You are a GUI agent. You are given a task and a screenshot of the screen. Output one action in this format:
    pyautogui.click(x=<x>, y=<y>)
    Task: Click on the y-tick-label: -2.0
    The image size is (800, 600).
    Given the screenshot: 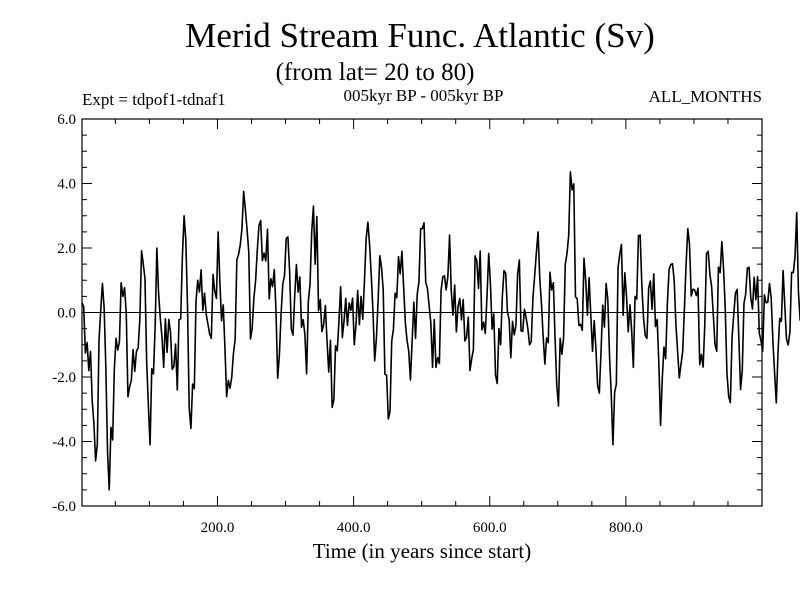 What is the action you would take?
    pyautogui.click(x=64, y=378)
    